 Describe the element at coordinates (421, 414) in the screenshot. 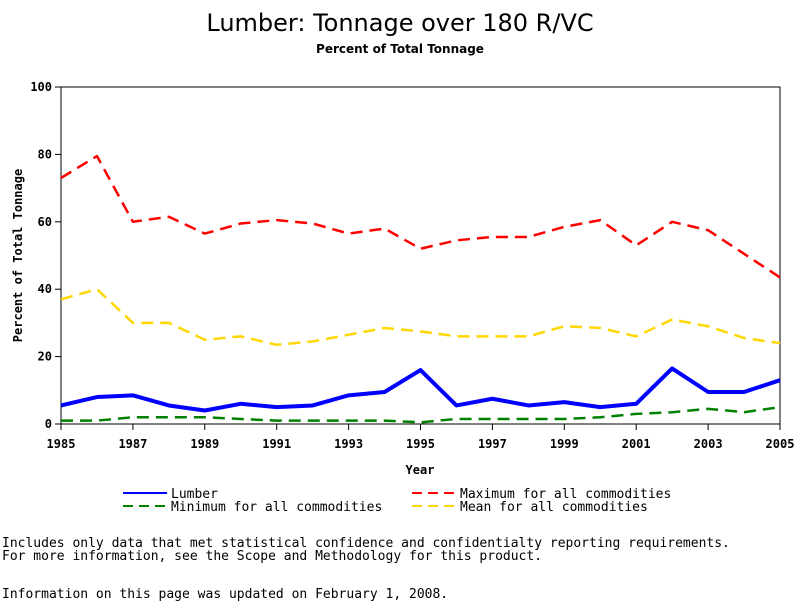

I see `series-line-minimum-for-all-commodities` at that location.